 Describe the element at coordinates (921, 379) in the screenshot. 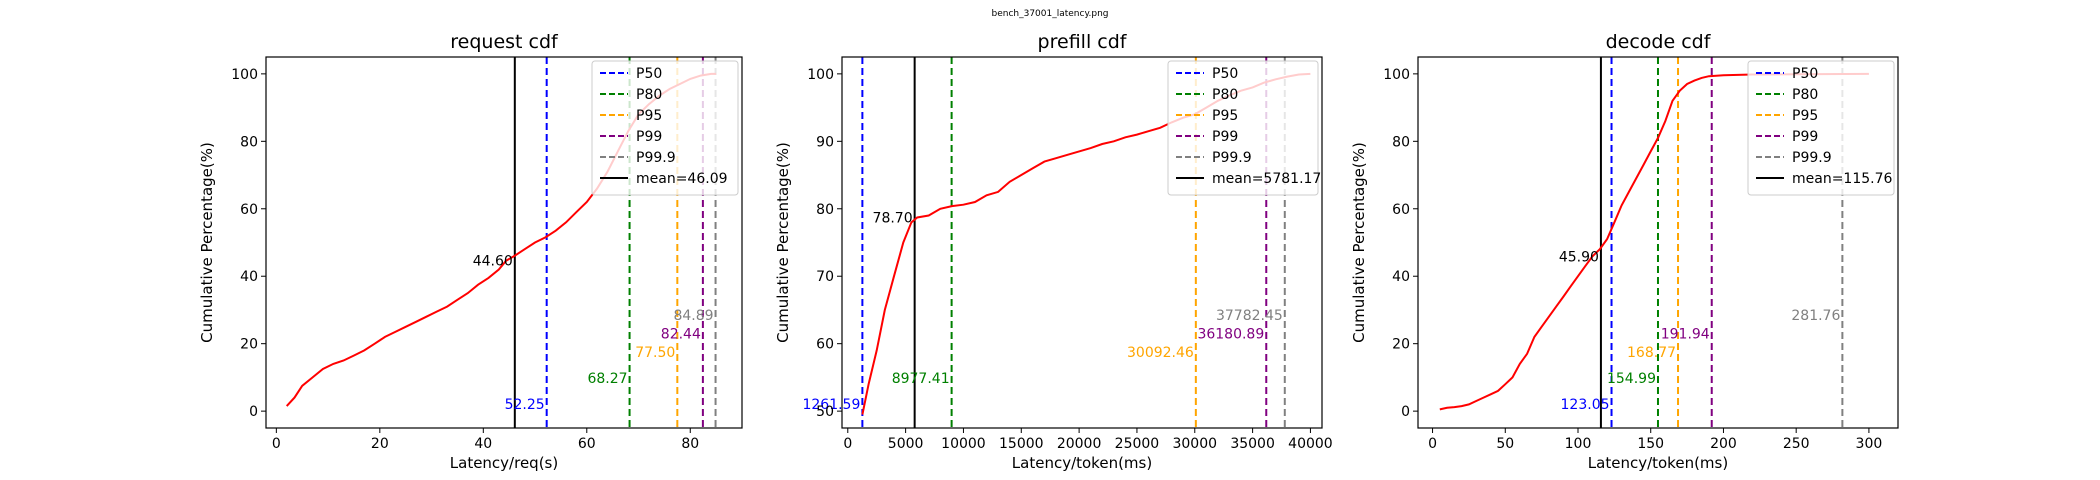

I see `percentile-label-p80: 8977.41` at that location.